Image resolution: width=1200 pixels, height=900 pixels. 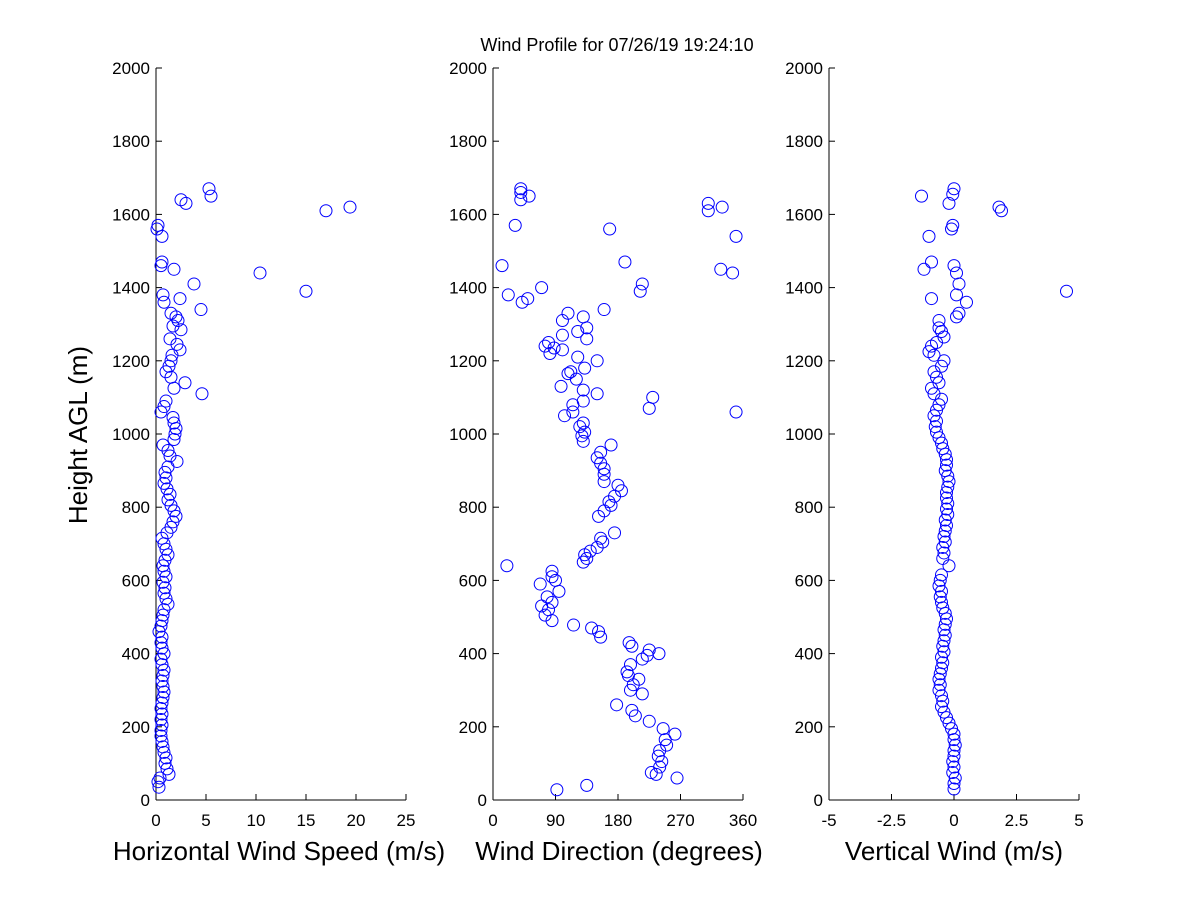 I want to click on y-tick-label: 0, so click(x=818, y=800).